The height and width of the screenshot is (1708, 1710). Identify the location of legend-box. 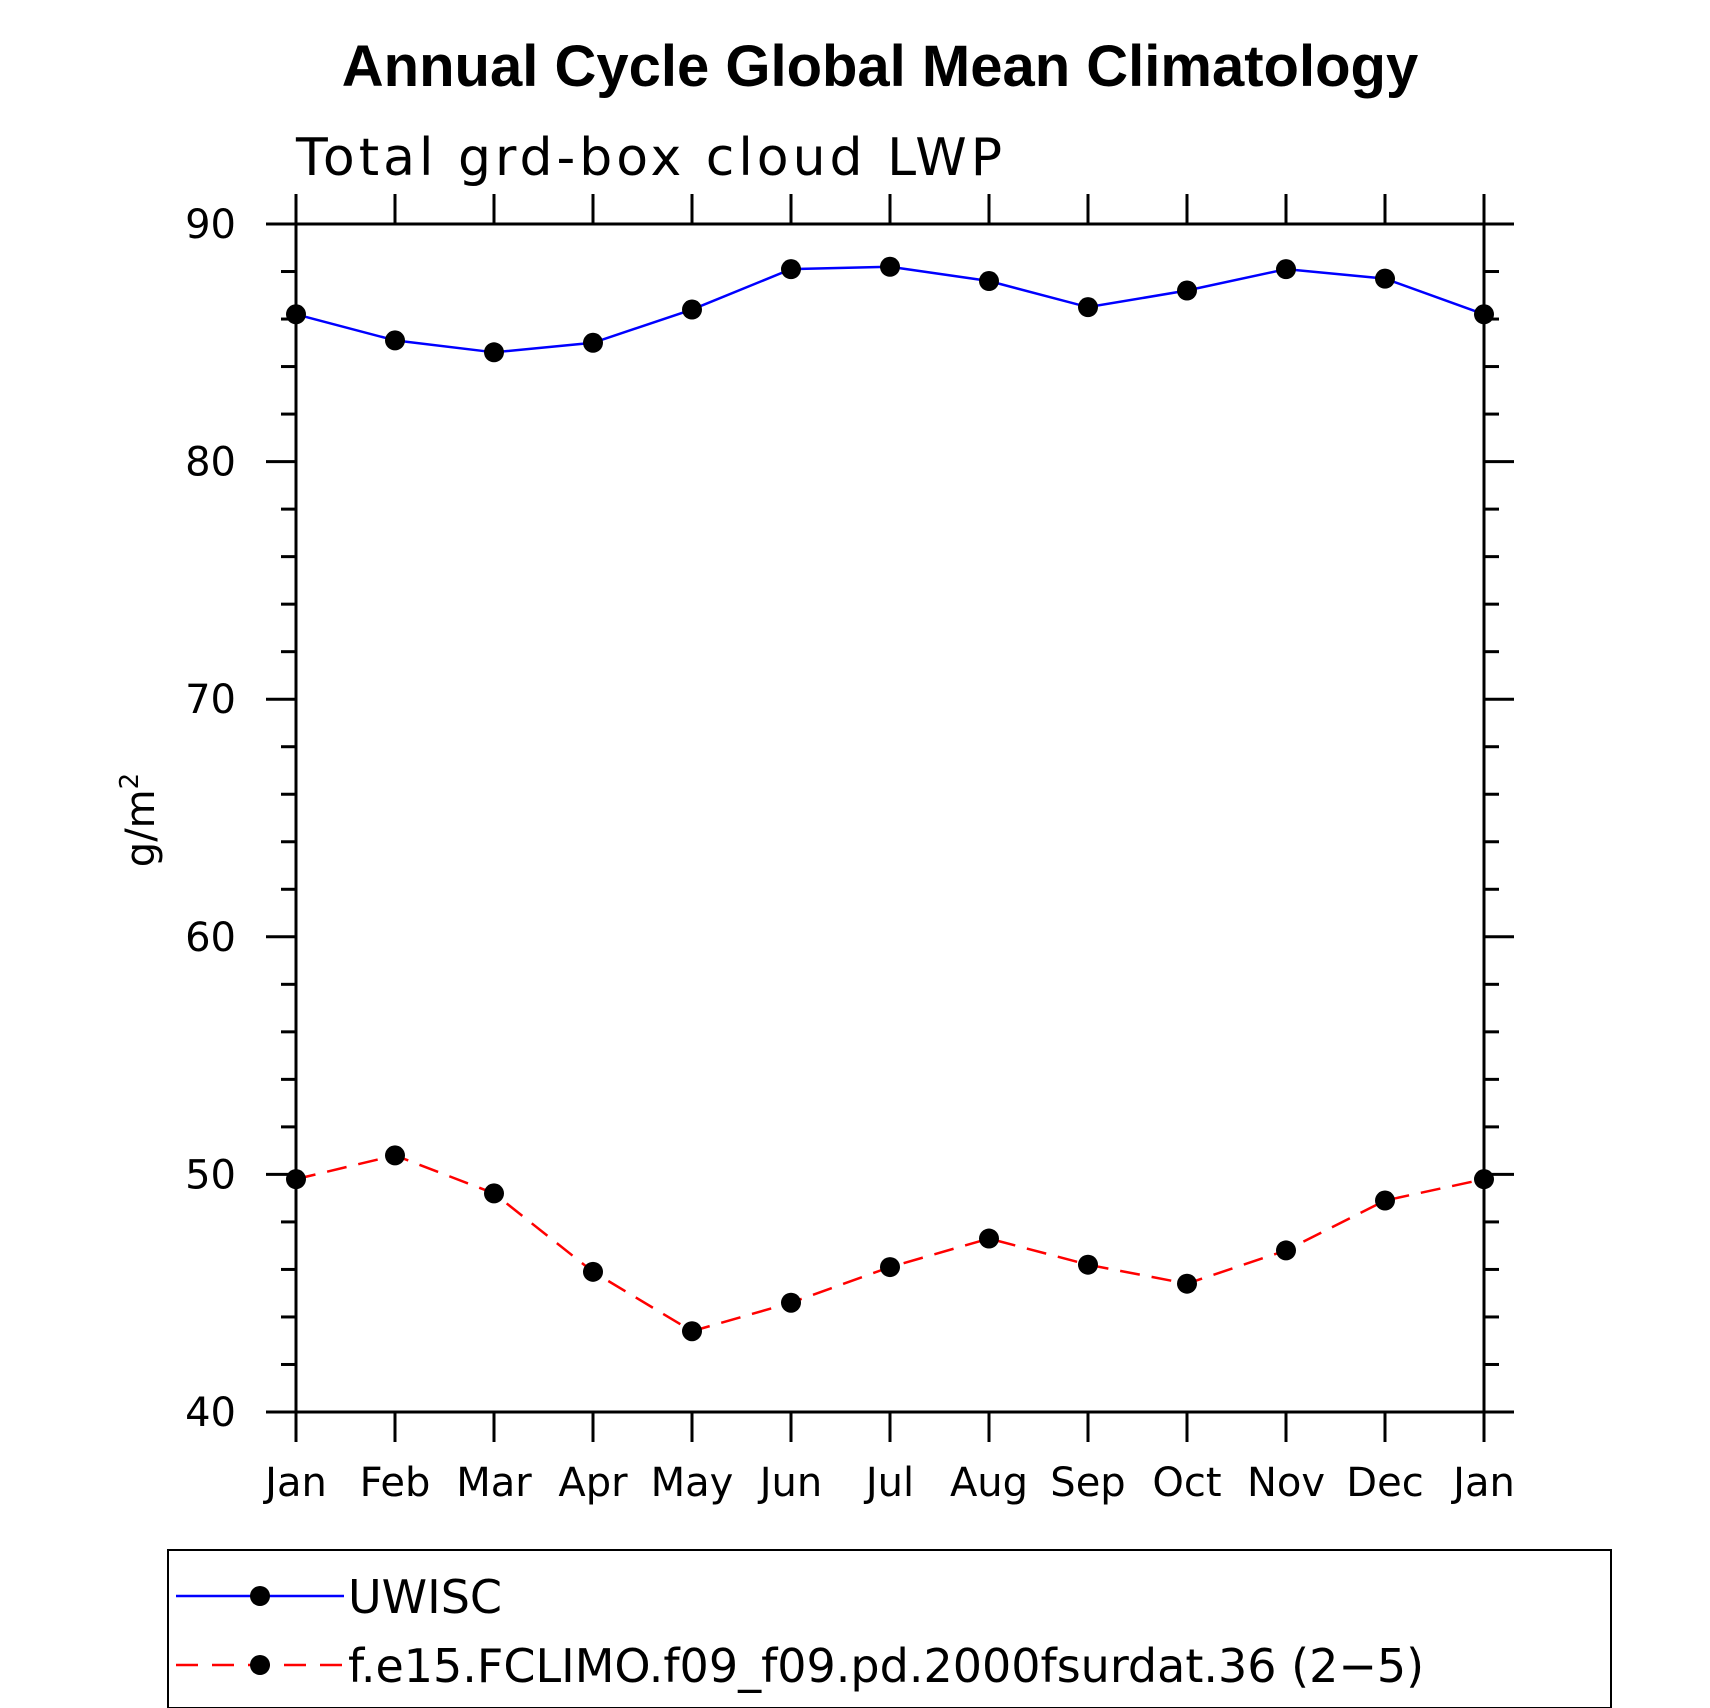
(889, 1628).